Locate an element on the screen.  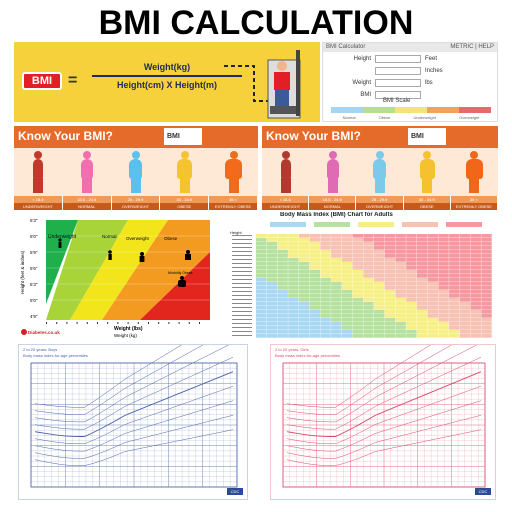
height-feet-input is located at coordinates (398, 59).